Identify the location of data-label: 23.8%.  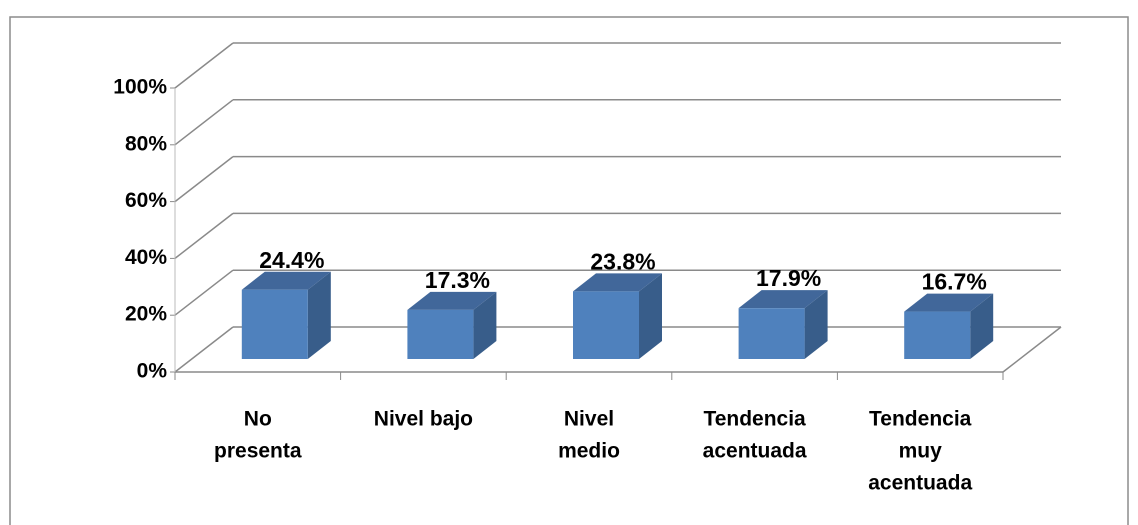
(622, 261).